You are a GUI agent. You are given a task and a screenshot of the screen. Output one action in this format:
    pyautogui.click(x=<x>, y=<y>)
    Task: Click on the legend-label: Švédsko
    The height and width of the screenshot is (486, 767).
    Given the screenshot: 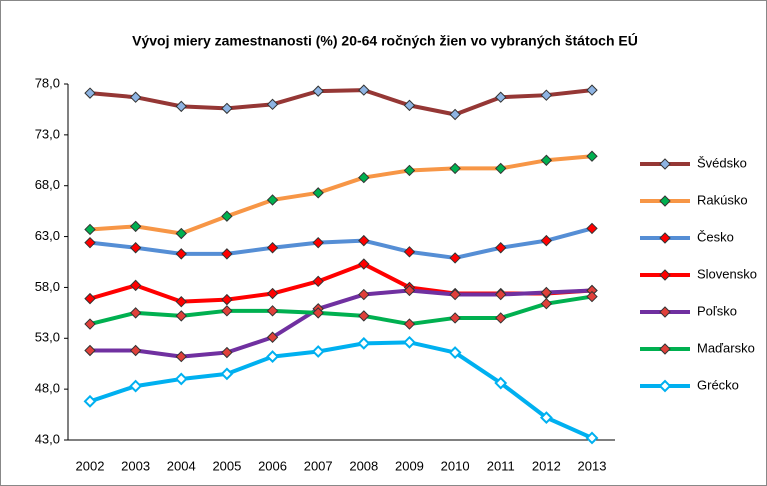 What is the action you would take?
    pyautogui.click(x=722, y=162)
    